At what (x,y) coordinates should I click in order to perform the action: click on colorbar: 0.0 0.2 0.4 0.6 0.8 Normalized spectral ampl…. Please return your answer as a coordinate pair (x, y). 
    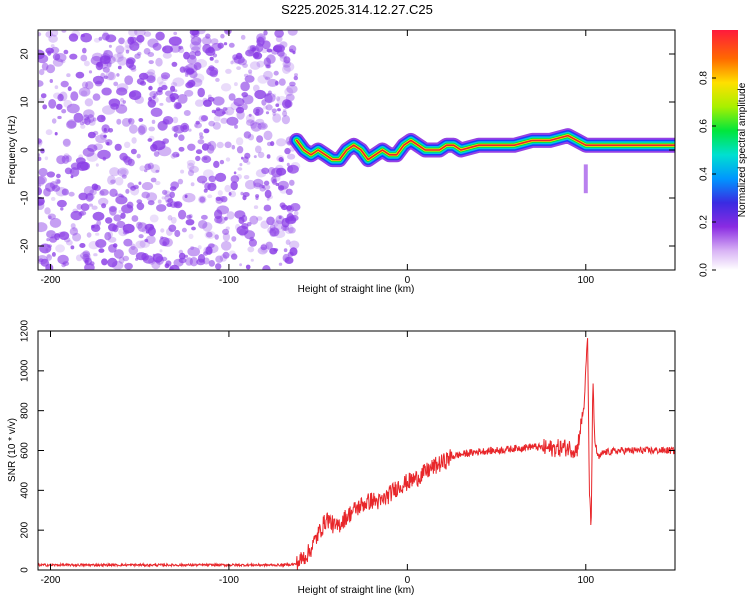
    Looking at the image, I should click on (723, 153).